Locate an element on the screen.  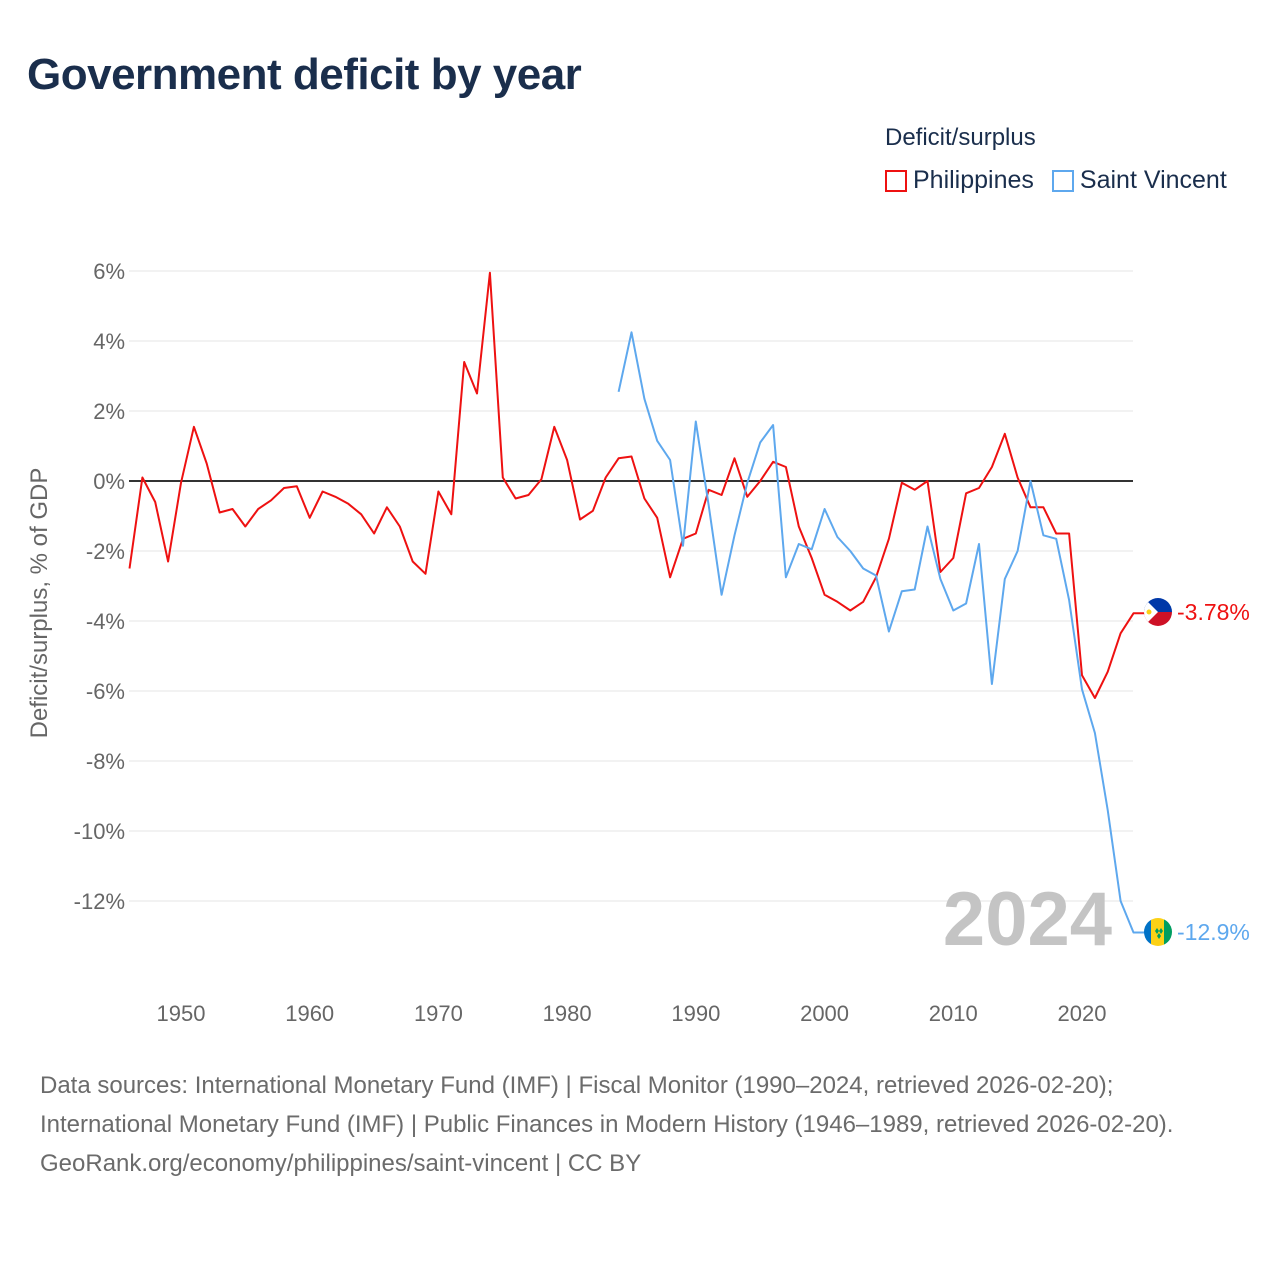
legend-item-philippines: Philippines is located at coordinates (959, 180).